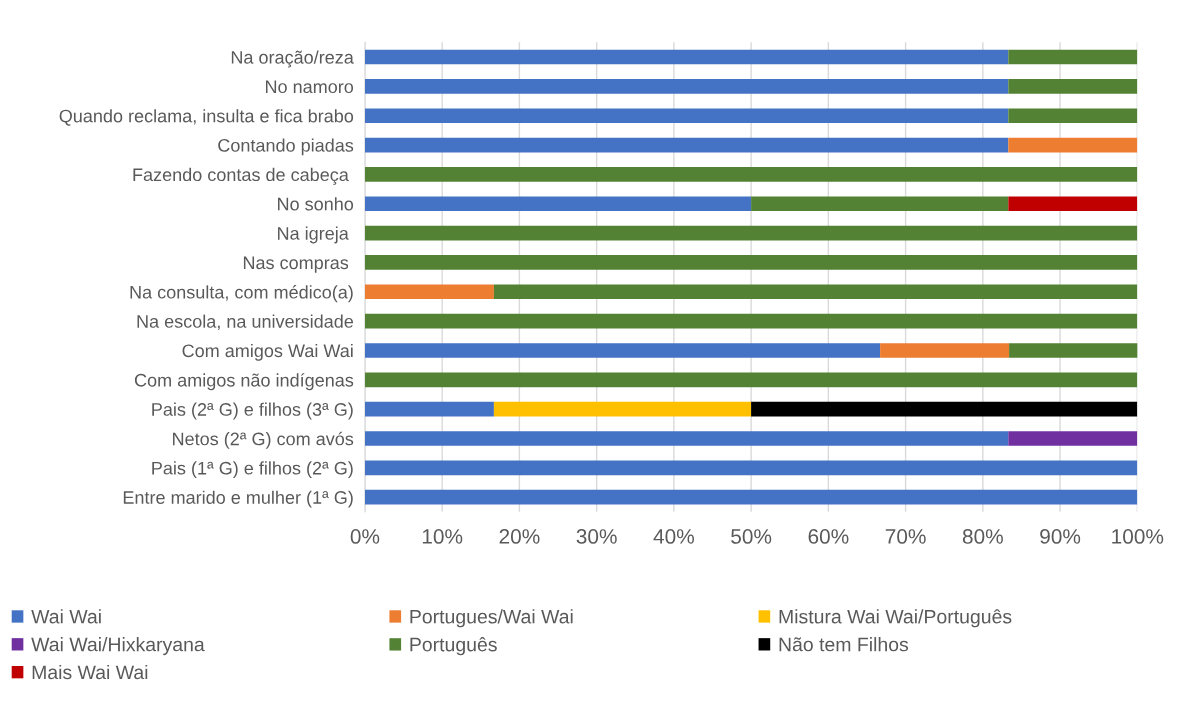 The height and width of the screenshot is (706, 1181). What do you see at coordinates (241, 294) in the screenshot?
I see `y-tick-label: Na consulta, com médico(a)` at bounding box center [241, 294].